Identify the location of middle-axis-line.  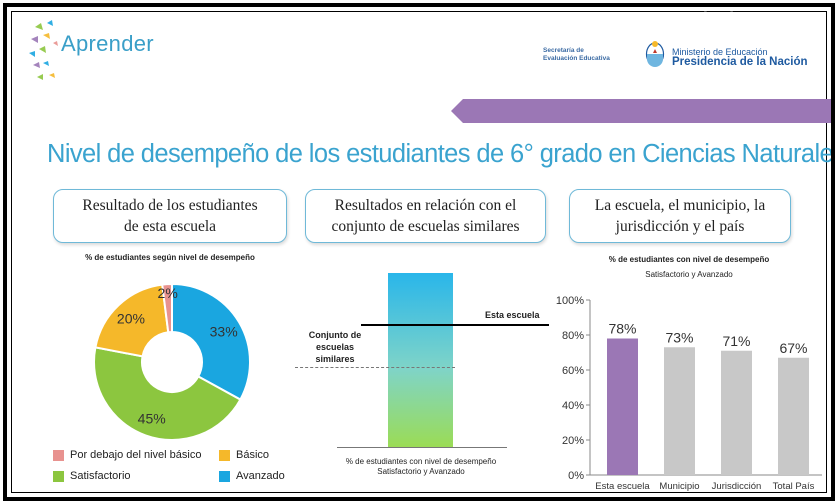
(422, 447).